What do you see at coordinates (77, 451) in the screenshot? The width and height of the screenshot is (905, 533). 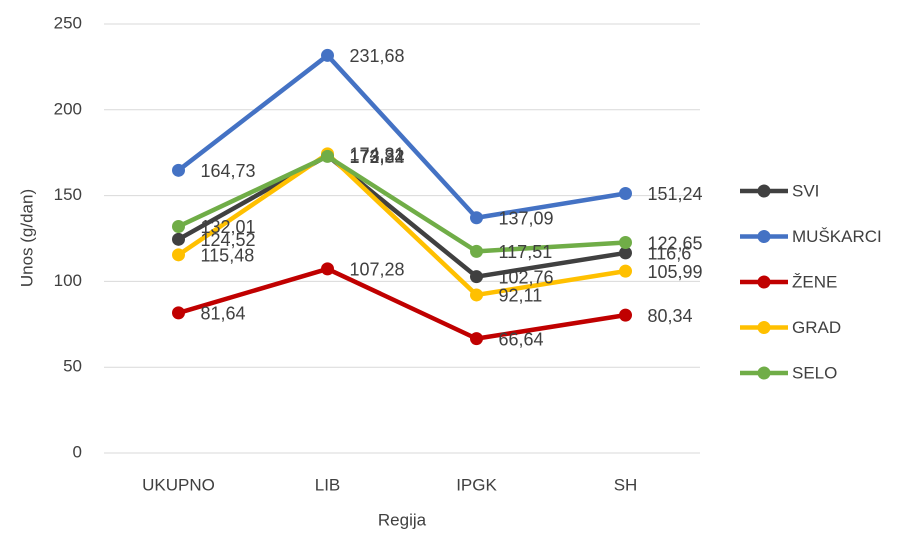 I see `y-tick-label: 0` at bounding box center [77, 451].